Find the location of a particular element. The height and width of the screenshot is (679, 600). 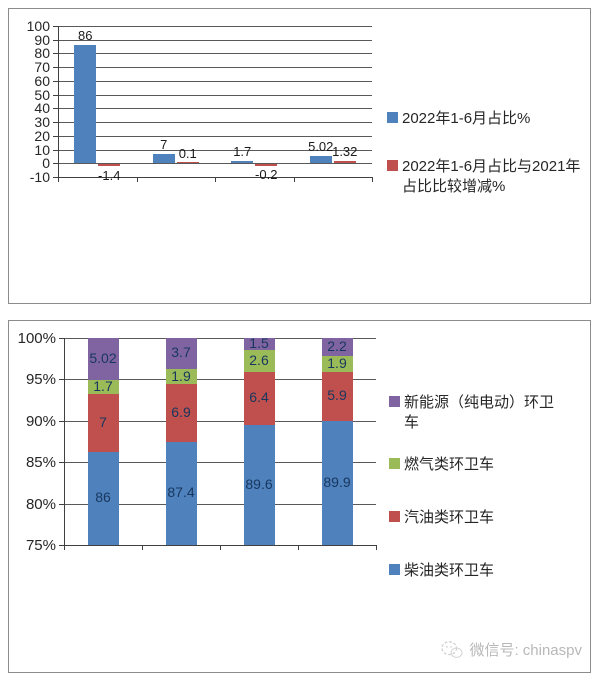

data-label: 89.6 is located at coordinates (259, 483).